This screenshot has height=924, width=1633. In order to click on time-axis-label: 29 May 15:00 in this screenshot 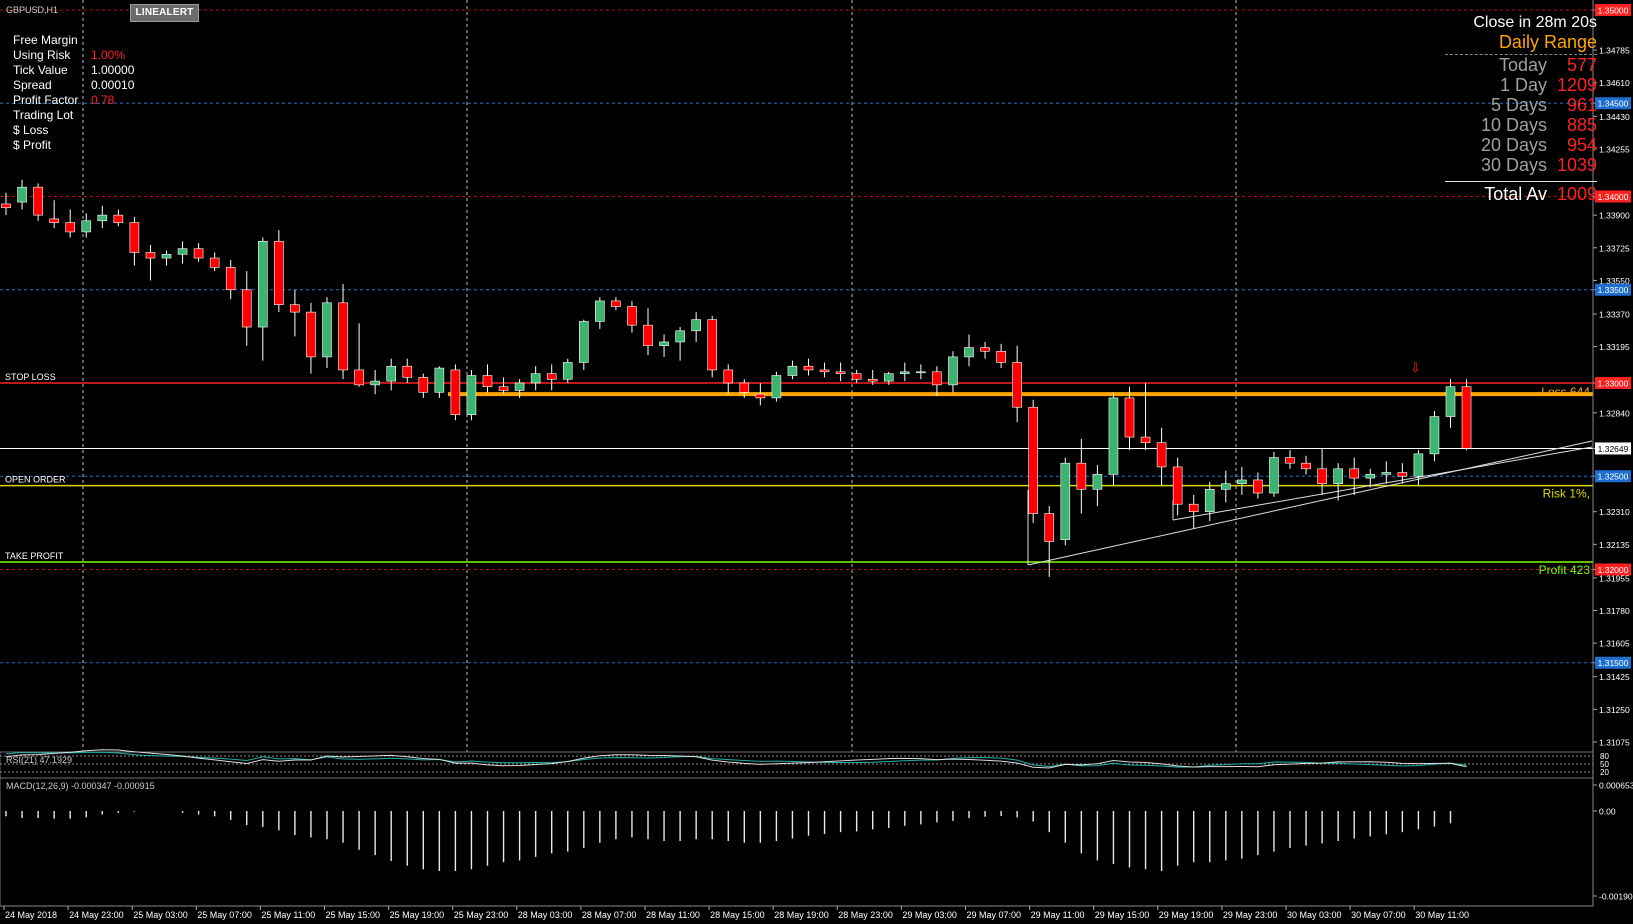, I will do `click(1122, 915)`.